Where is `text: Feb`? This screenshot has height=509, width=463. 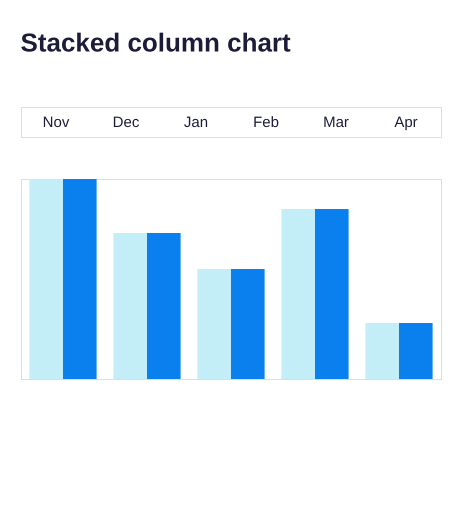
text: Feb is located at coordinates (266, 122).